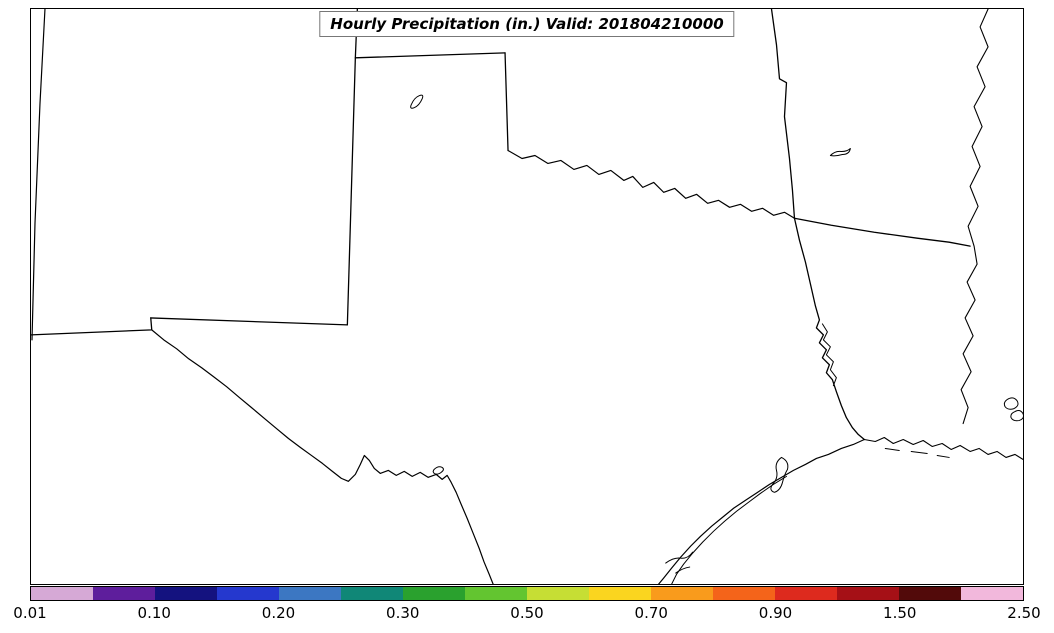 Image resolution: width=1054 pixels, height=633 pixels. I want to click on colorbar-tick-label: 0.01, so click(30, 613).